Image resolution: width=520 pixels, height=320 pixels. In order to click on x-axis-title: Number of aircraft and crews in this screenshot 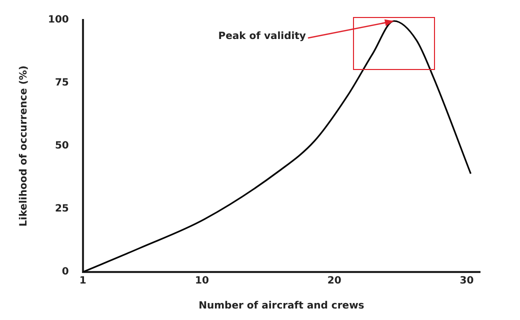, I will do `click(281, 306)`.